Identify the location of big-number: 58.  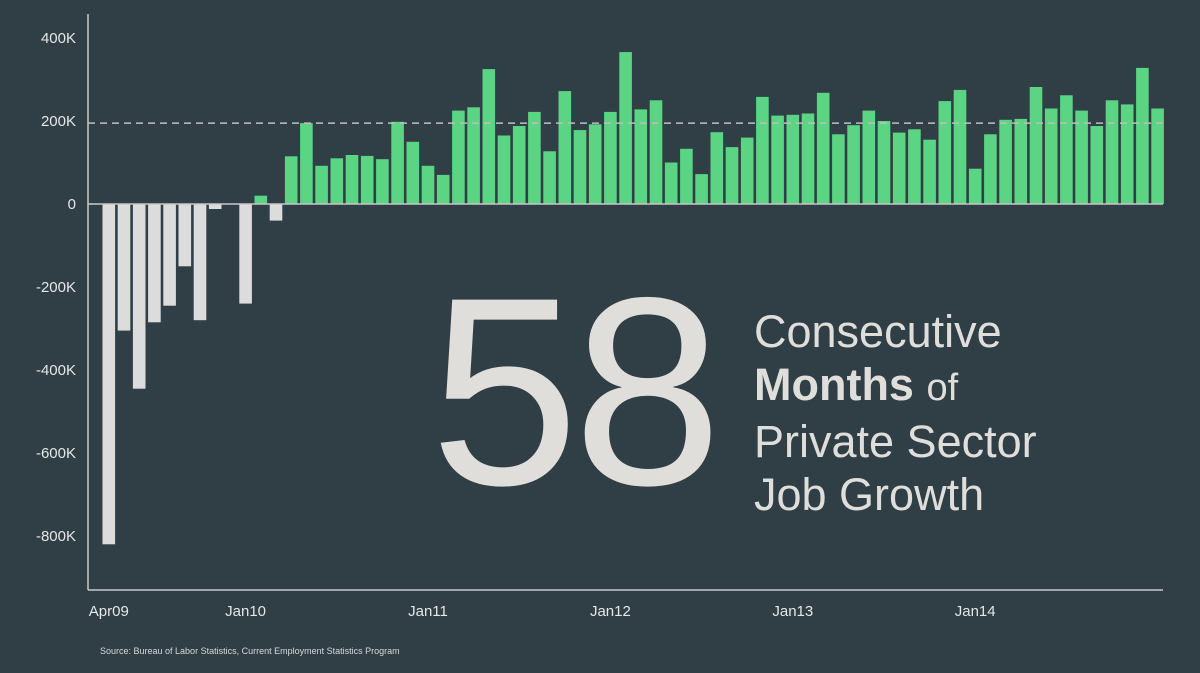
(576, 391).